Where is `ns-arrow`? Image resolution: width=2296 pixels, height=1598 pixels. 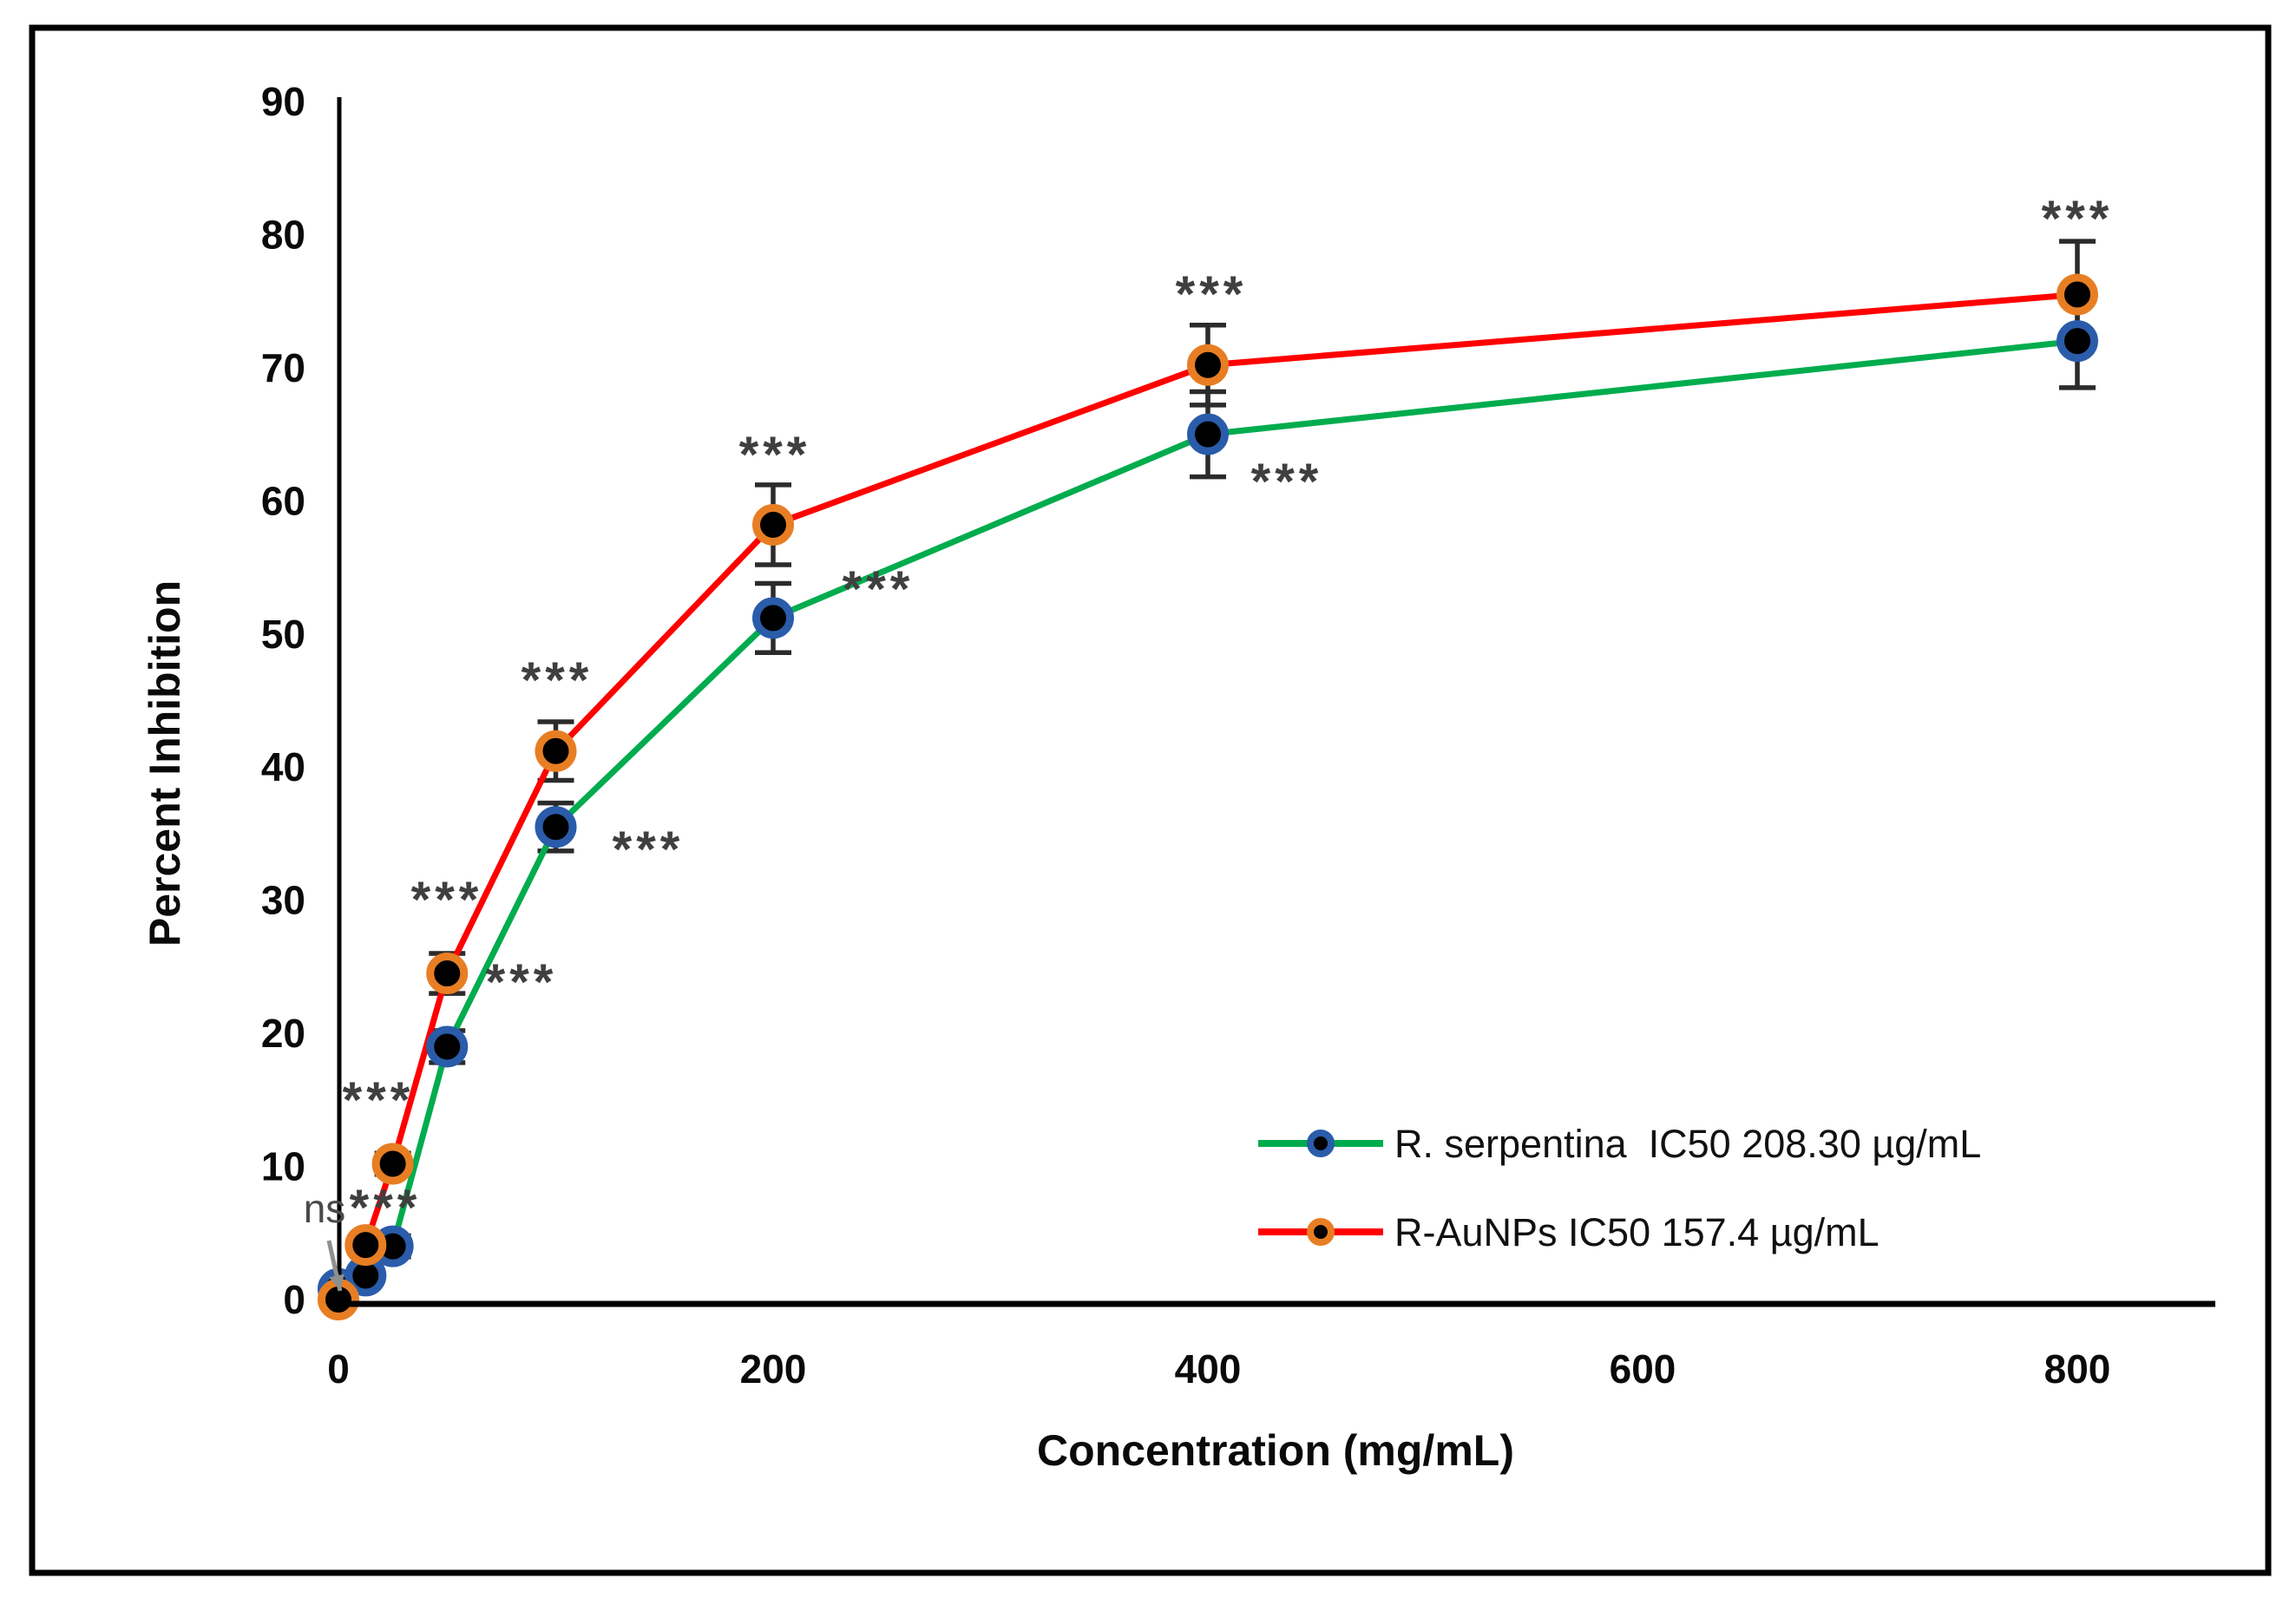 ns-arrow is located at coordinates (335, 1266).